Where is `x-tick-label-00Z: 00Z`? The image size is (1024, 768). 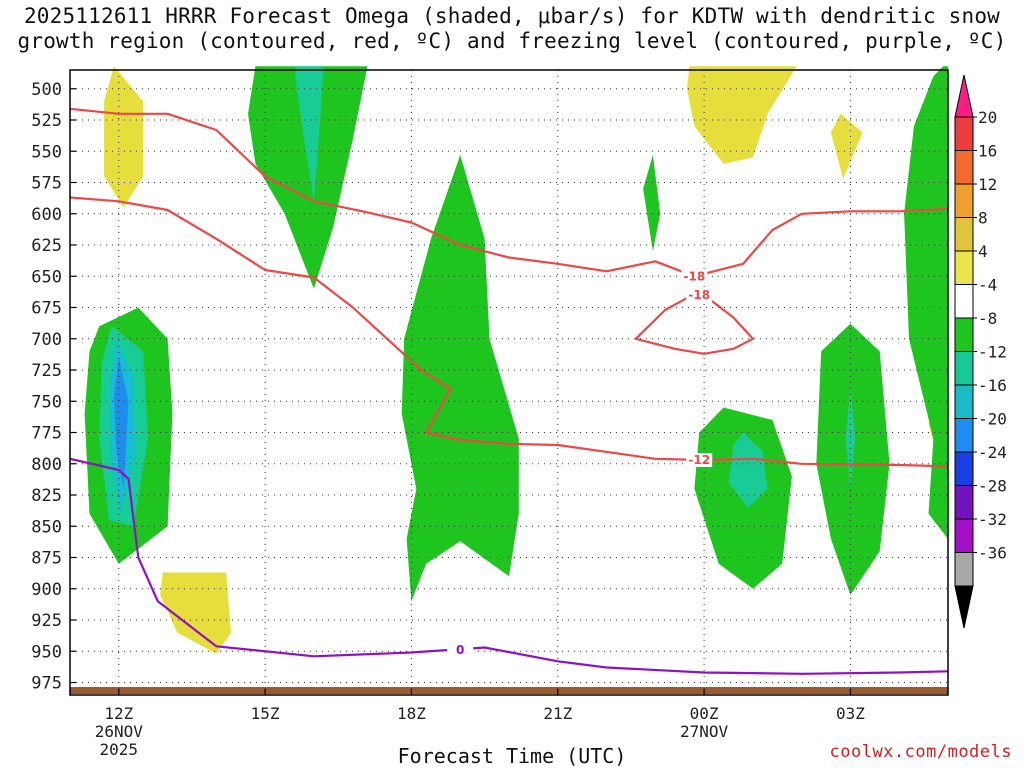
x-tick-label-00Z: 00Z is located at coordinates (704, 713).